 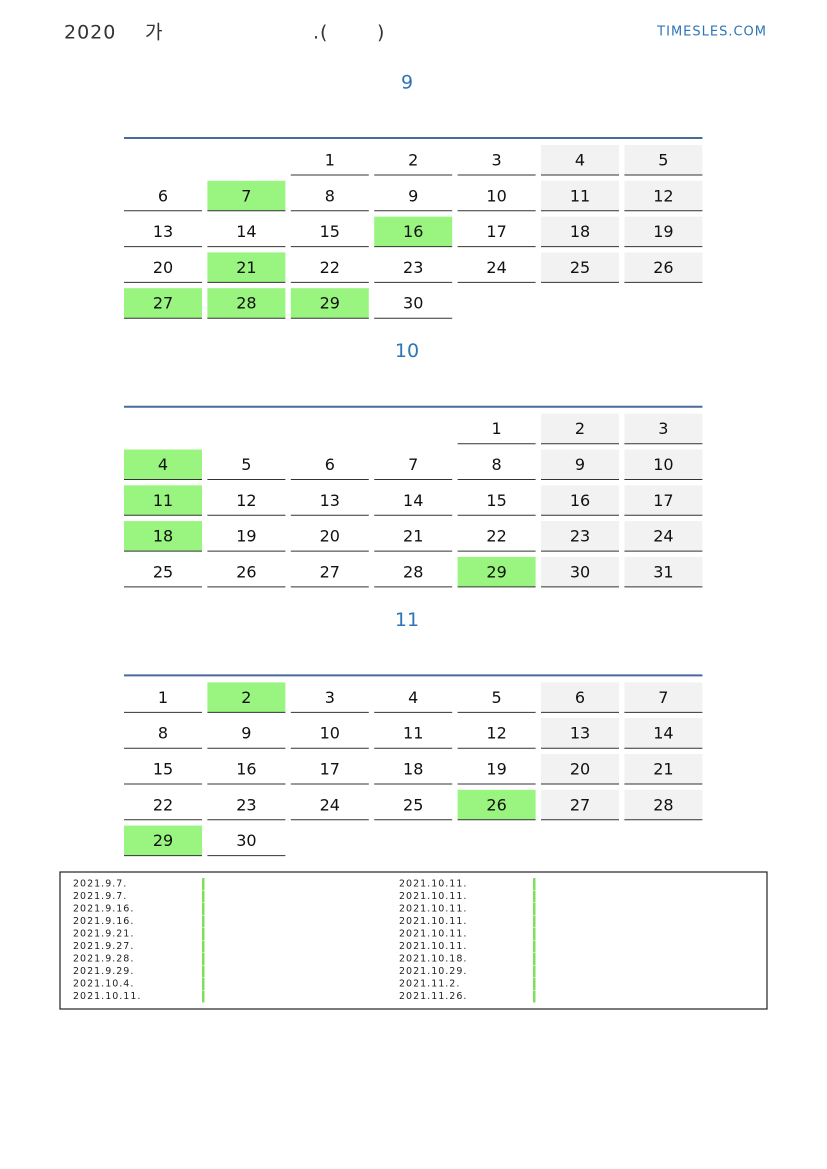 I want to click on day-number: 2, so click(x=580, y=428).